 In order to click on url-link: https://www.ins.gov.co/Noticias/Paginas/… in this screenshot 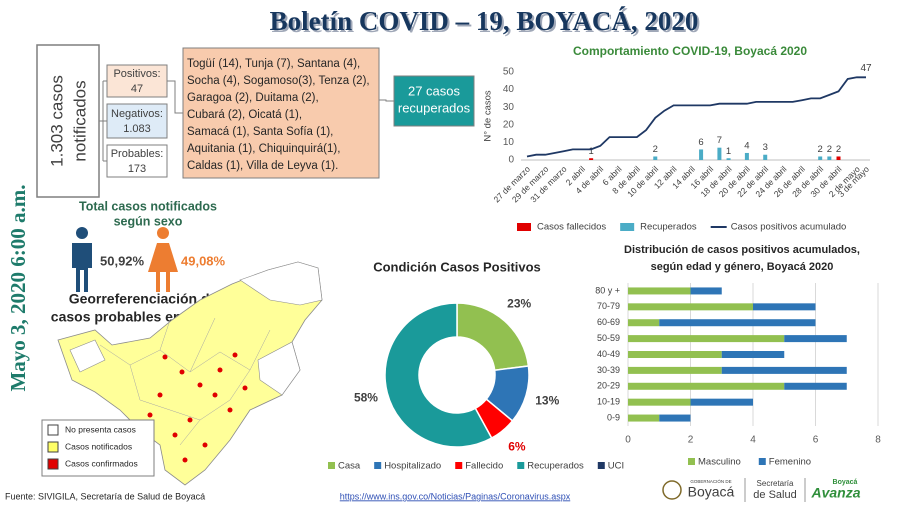, I will do `click(455, 496)`.